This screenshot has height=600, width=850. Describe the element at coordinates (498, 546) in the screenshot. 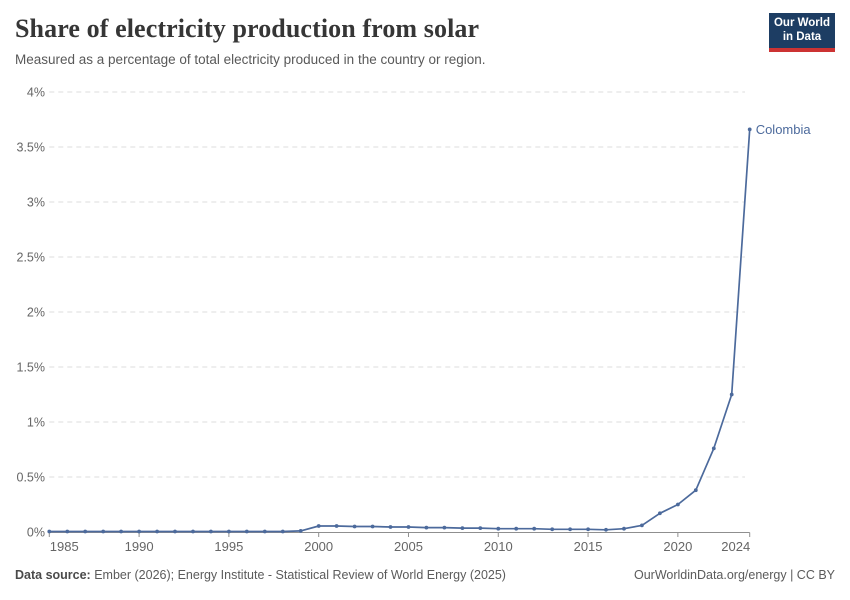

I see `x-tick-label: 2010` at that location.